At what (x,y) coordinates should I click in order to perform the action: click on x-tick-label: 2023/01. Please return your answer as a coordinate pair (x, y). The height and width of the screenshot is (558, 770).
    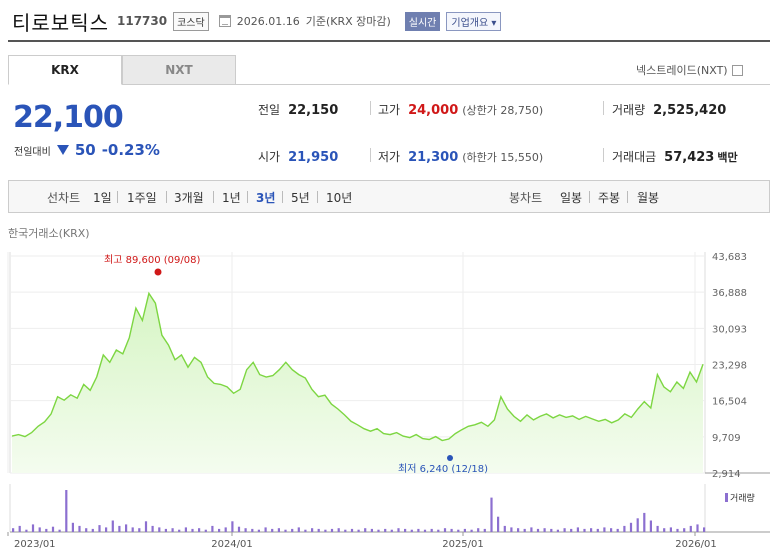
    Looking at the image, I should click on (35, 544).